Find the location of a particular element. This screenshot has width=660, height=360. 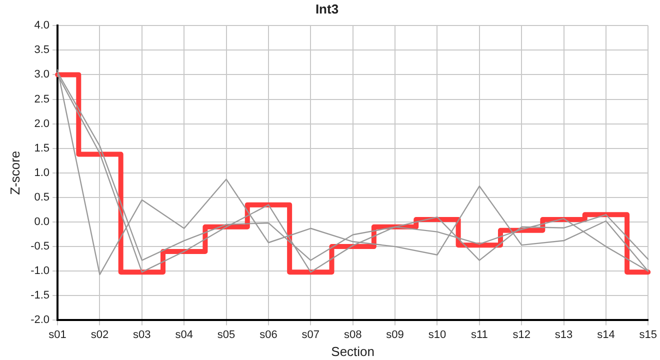

x-tick-label: s01 is located at coordinates (57, 334).